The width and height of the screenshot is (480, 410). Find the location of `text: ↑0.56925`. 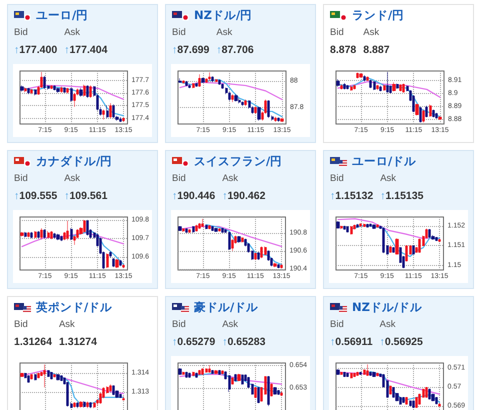

text: ↑0.56925 is located at coordinates (401, 342).